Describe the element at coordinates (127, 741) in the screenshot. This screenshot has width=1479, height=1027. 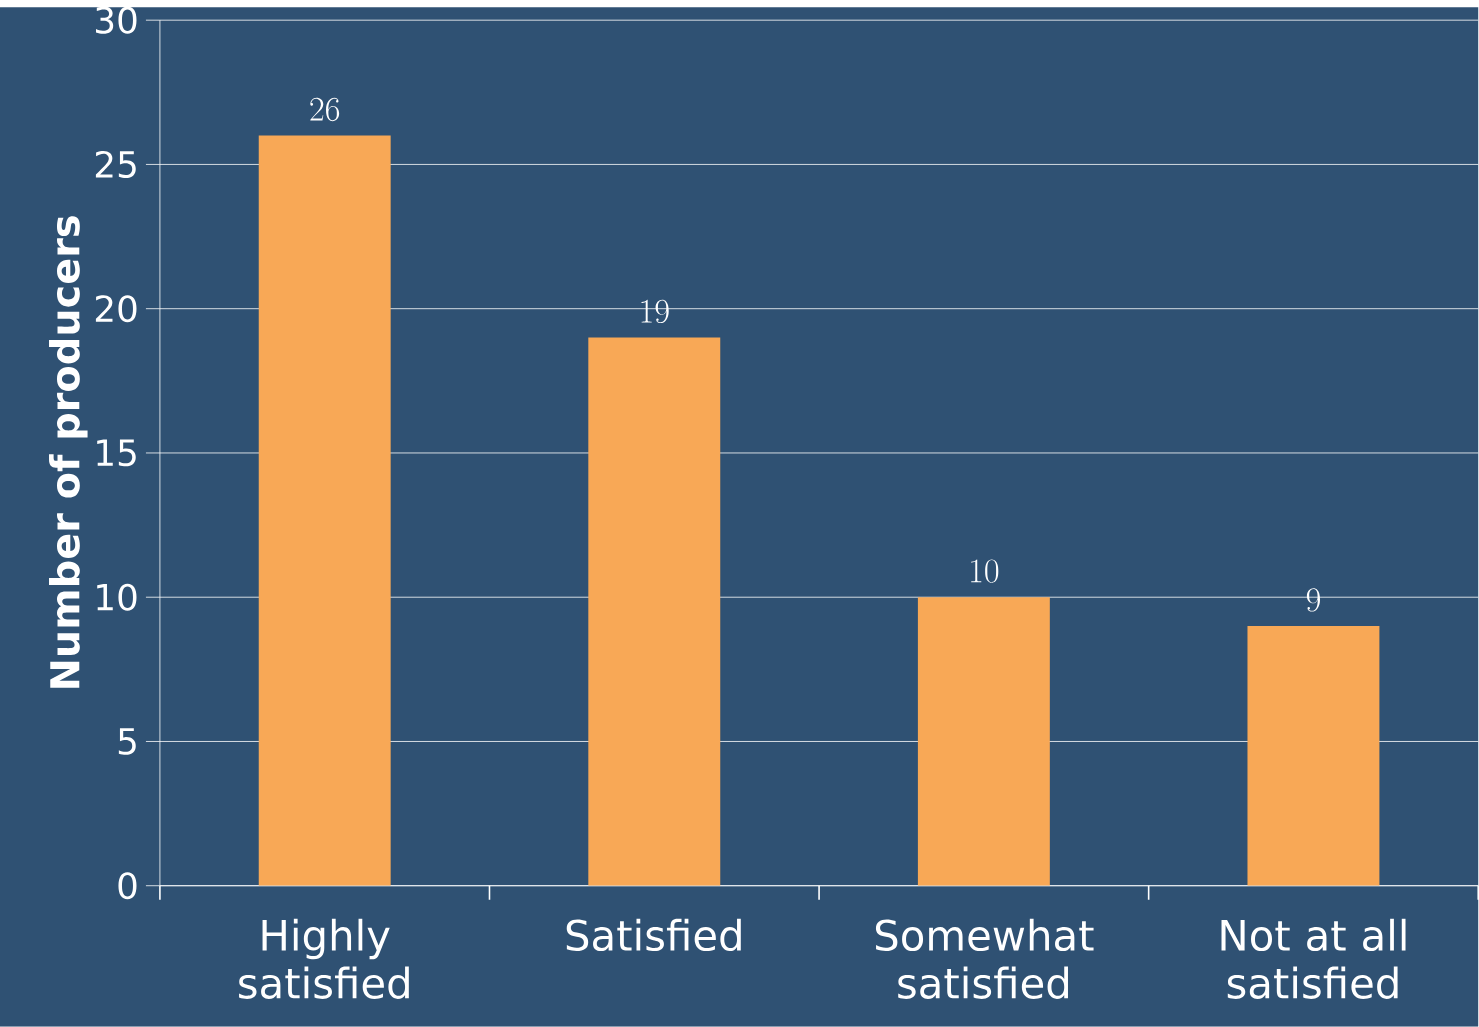
I see `y-tick-label: 5` at that location.